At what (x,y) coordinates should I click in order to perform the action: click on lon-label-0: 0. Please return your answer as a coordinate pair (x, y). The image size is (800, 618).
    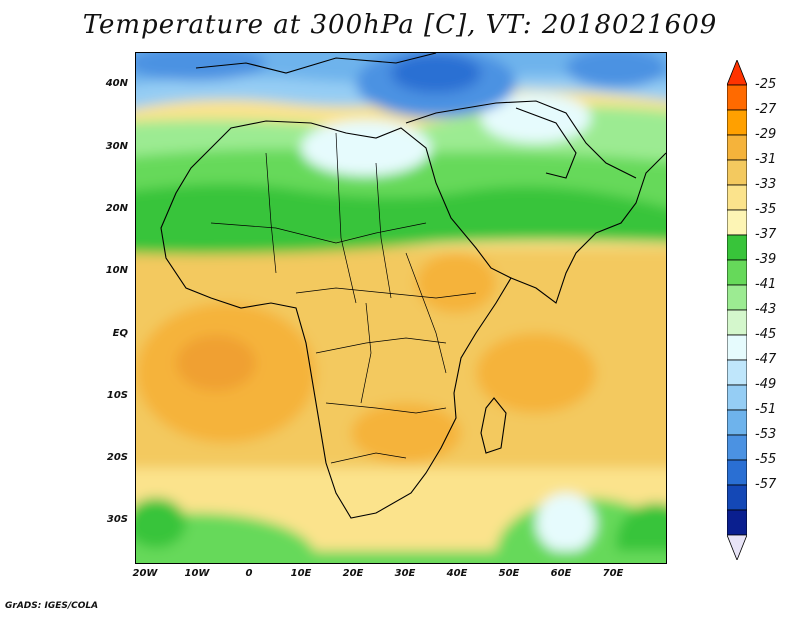
    Looking at the image, I should click on (249, 573).